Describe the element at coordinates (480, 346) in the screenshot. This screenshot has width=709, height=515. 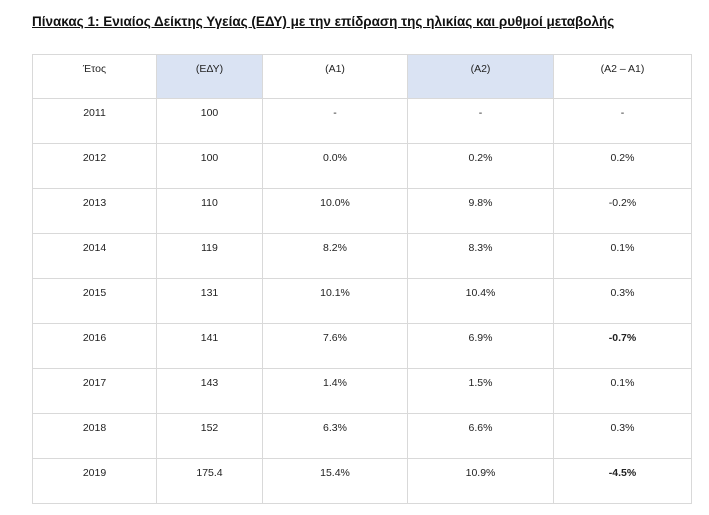
I see `table-cell: 6.9%` at that location.